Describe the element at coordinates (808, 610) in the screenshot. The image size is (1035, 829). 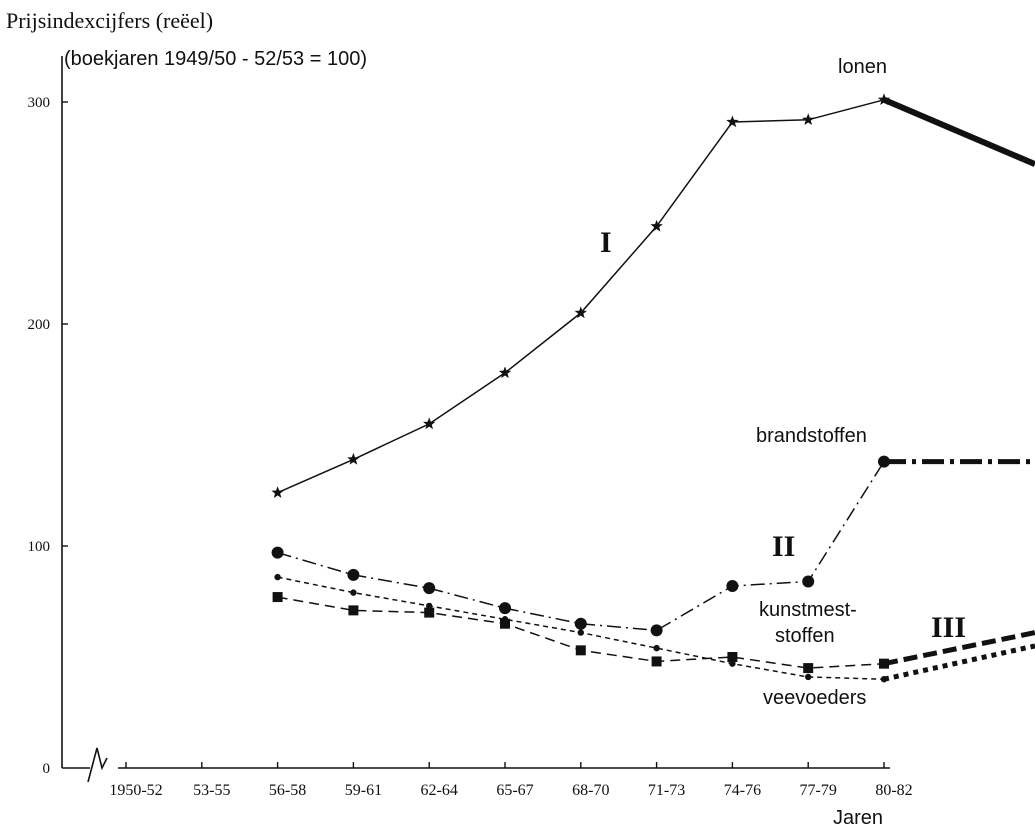
I see `annotation-kunstmest-line1: kunstmest-` at that location.